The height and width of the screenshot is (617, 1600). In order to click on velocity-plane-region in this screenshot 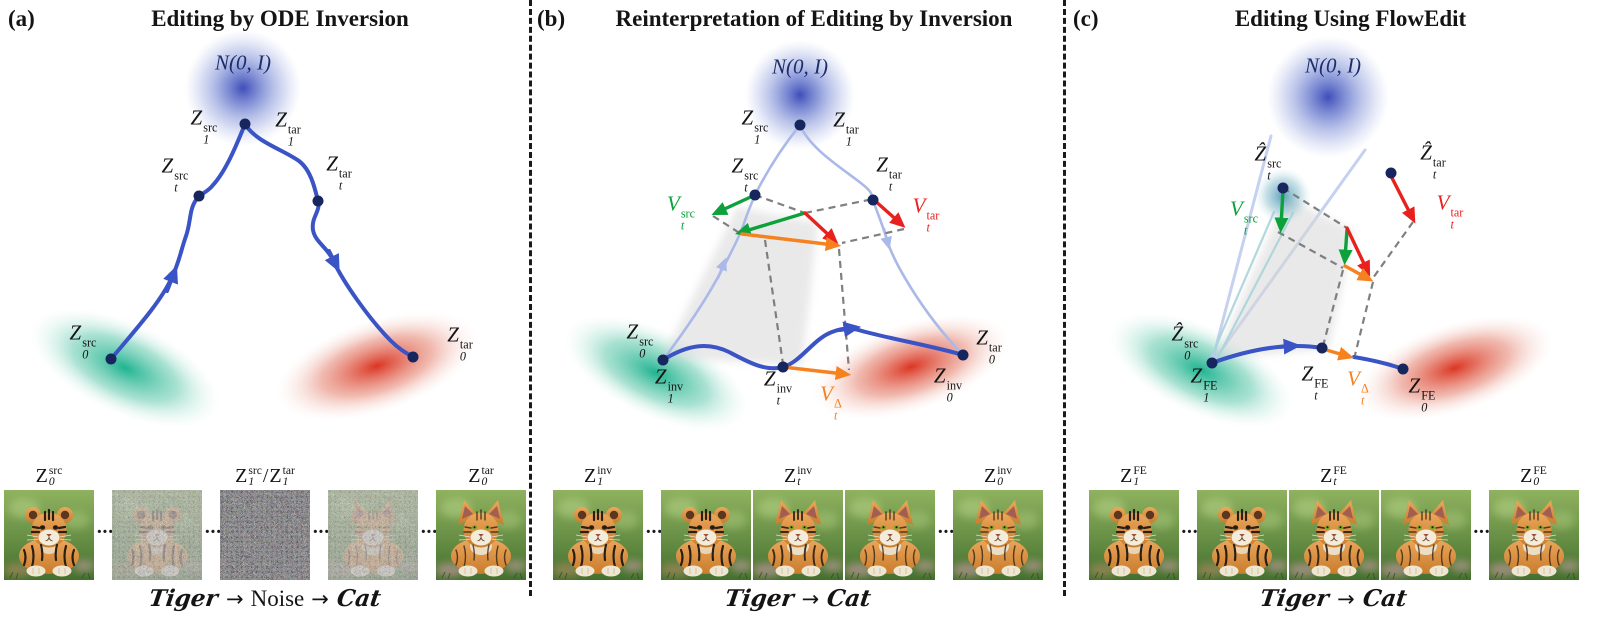, I will do `click(740, 286)`.